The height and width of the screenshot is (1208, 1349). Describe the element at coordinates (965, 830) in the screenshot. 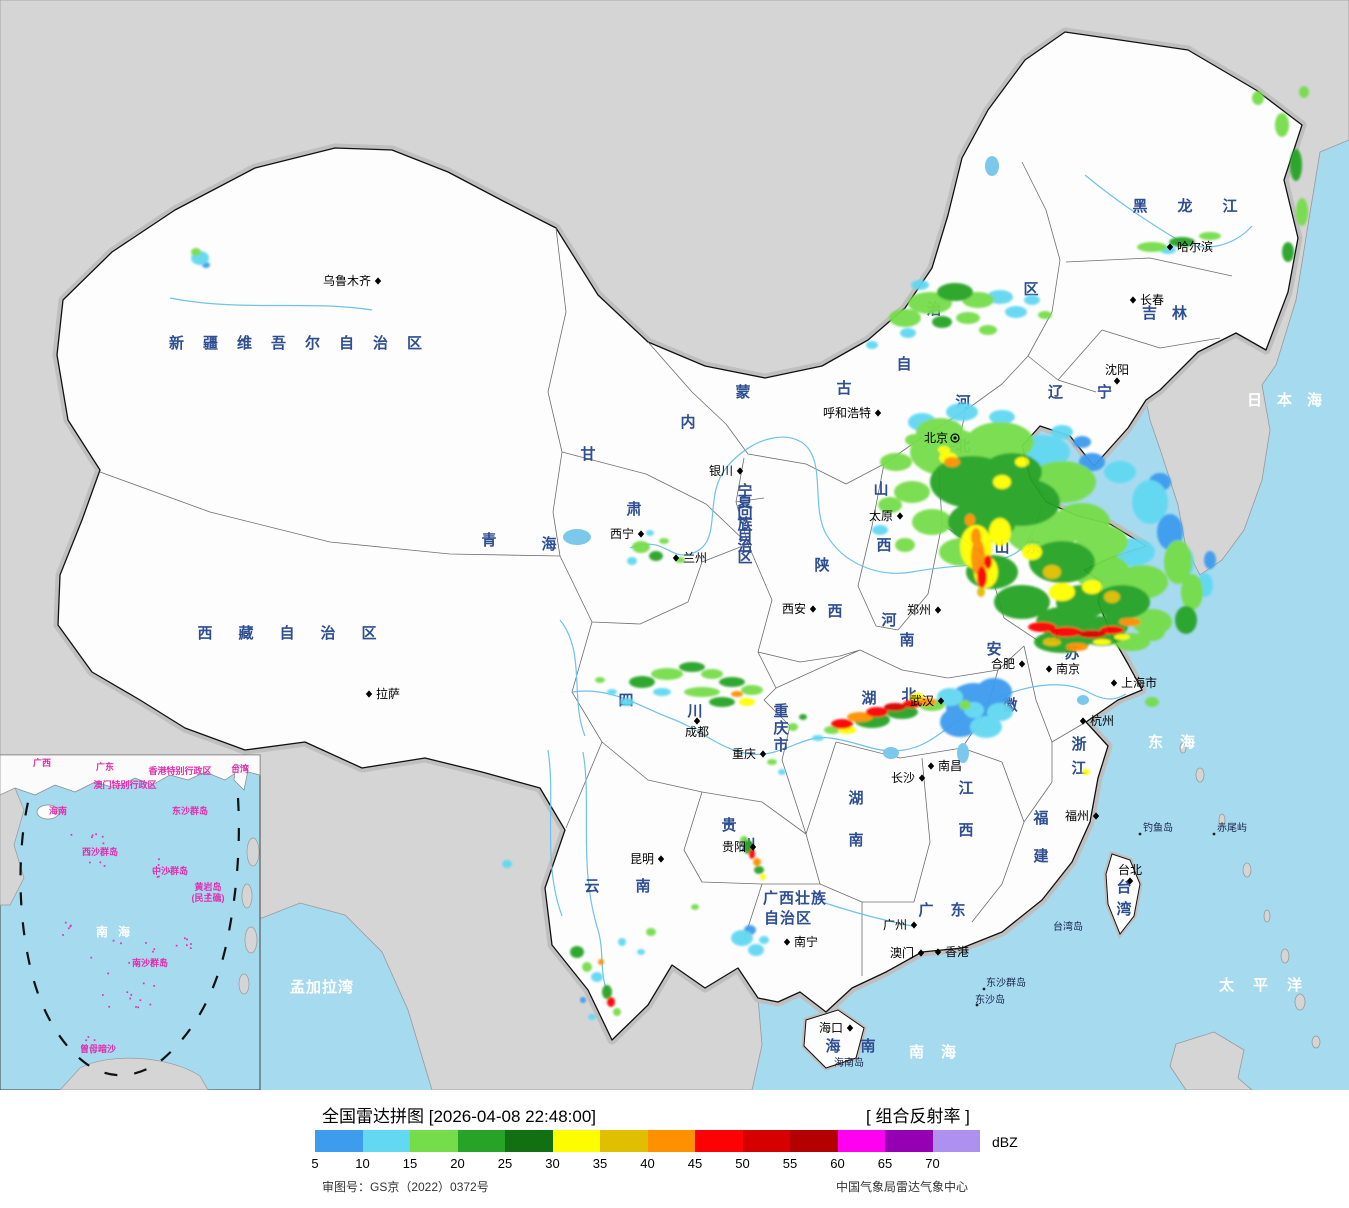

I see `province-label: 西` at that location.